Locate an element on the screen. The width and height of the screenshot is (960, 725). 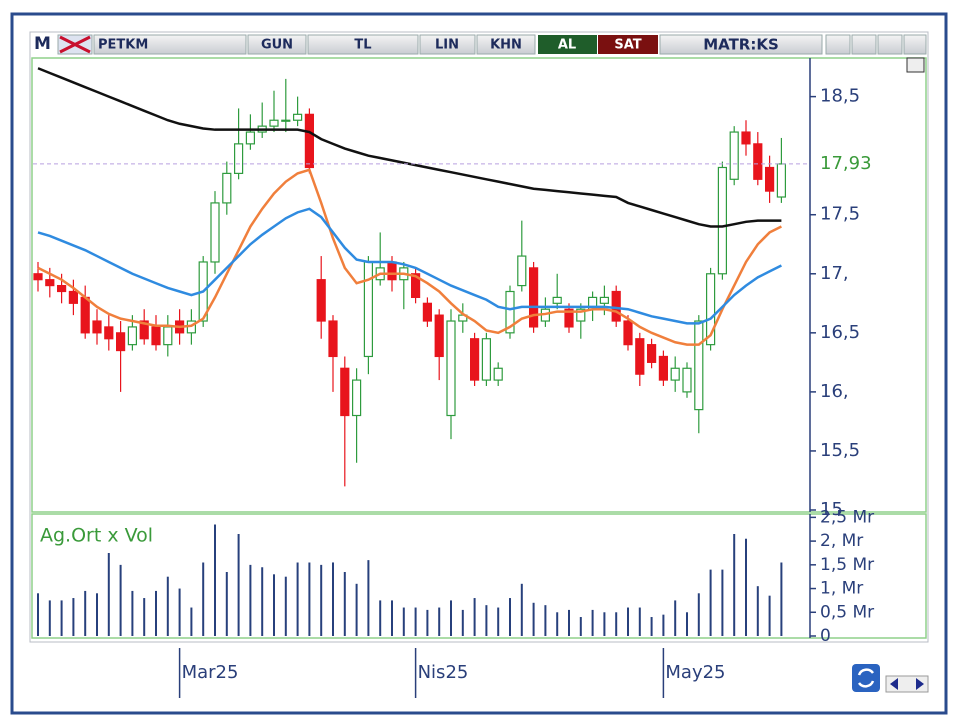
brand: MATR:KS is located at coordinates (741, 45).